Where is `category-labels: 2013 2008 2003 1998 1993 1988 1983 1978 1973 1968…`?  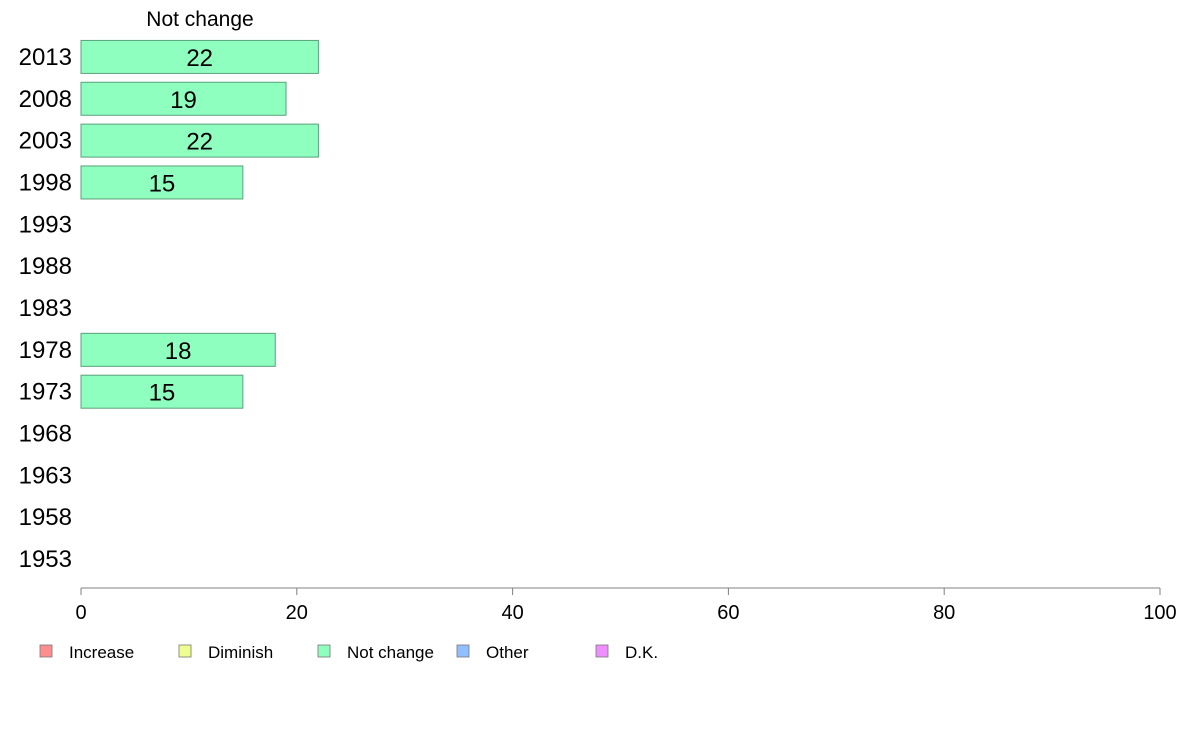
category-labels: 2013 2008 2003 1998 1993 1988 1983 1978 1973 1968… is located at coordinates (45, 308).